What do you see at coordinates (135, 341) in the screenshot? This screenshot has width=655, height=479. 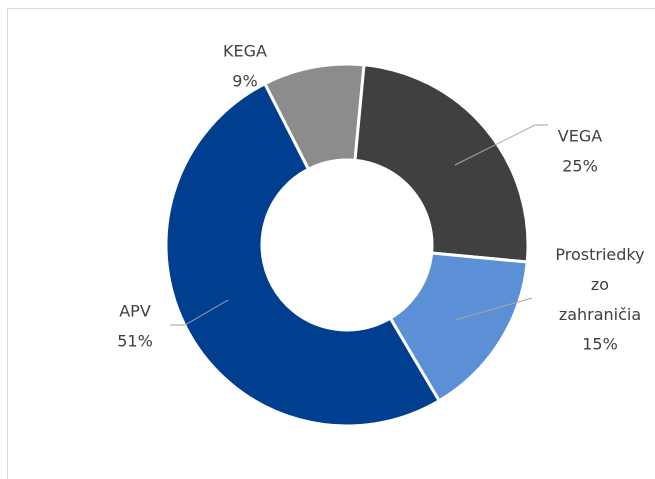 I see `value-label: 51%` at bounding box center [135, 341].